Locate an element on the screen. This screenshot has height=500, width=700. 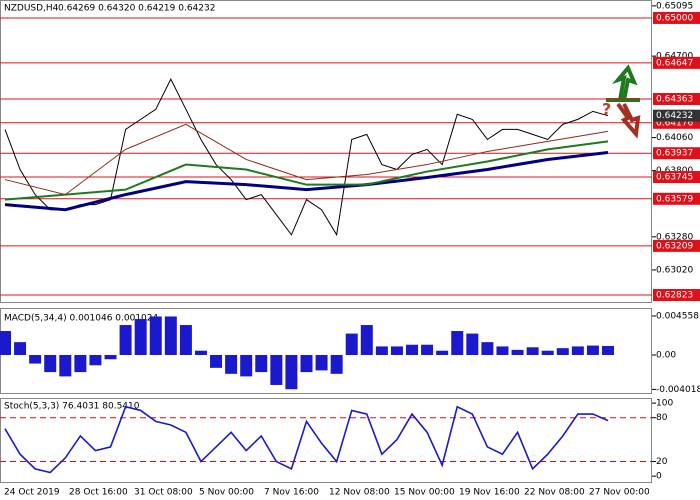
level-label: 0.62823 is located at coordinates (674, 296).